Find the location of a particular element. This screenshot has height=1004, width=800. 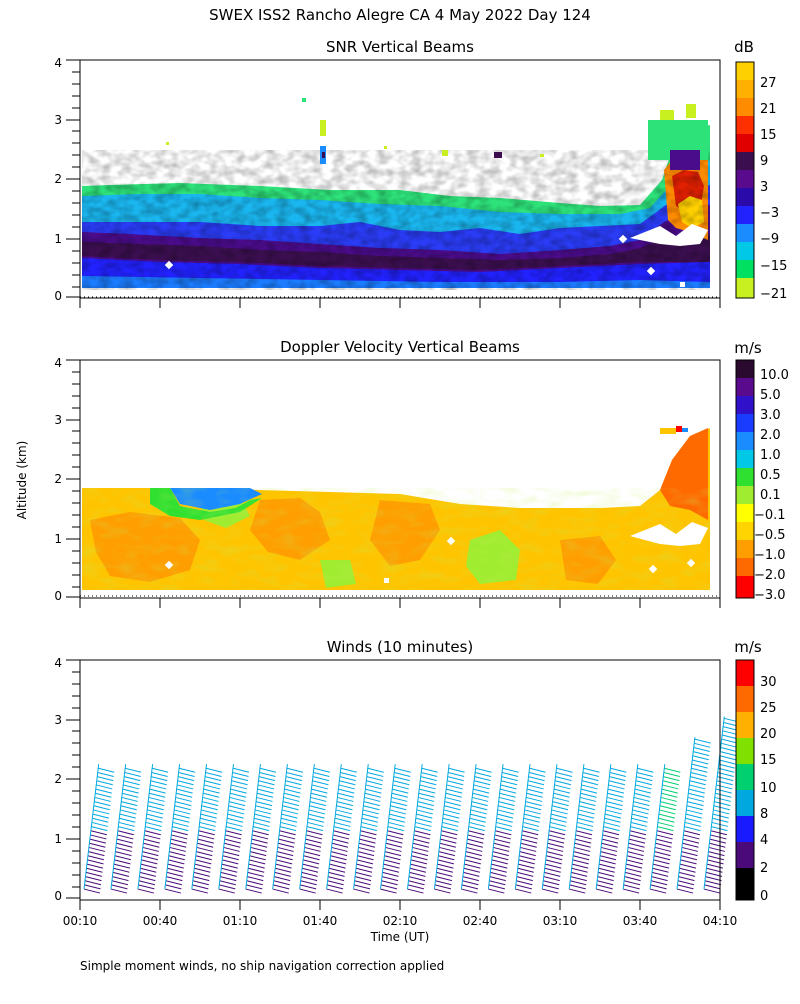

x-axis-label: Time (UT) is located at coordinates (400, 937).